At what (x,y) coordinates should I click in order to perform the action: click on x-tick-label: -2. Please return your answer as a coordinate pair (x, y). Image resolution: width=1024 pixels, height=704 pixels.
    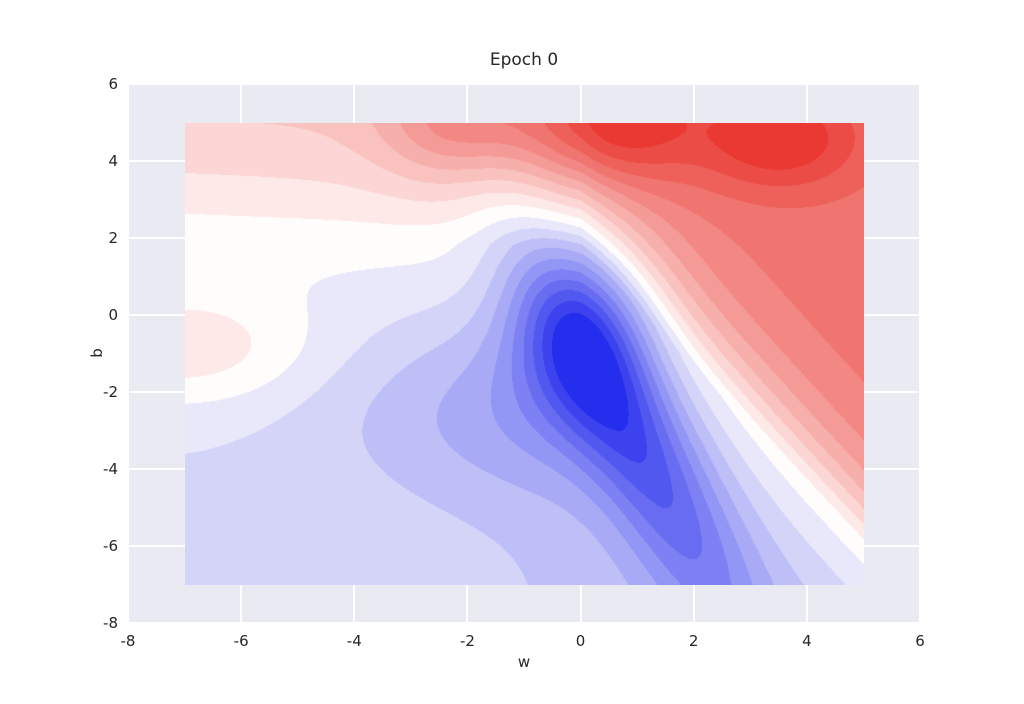
    Looking at the image, I should click on (467, 641).